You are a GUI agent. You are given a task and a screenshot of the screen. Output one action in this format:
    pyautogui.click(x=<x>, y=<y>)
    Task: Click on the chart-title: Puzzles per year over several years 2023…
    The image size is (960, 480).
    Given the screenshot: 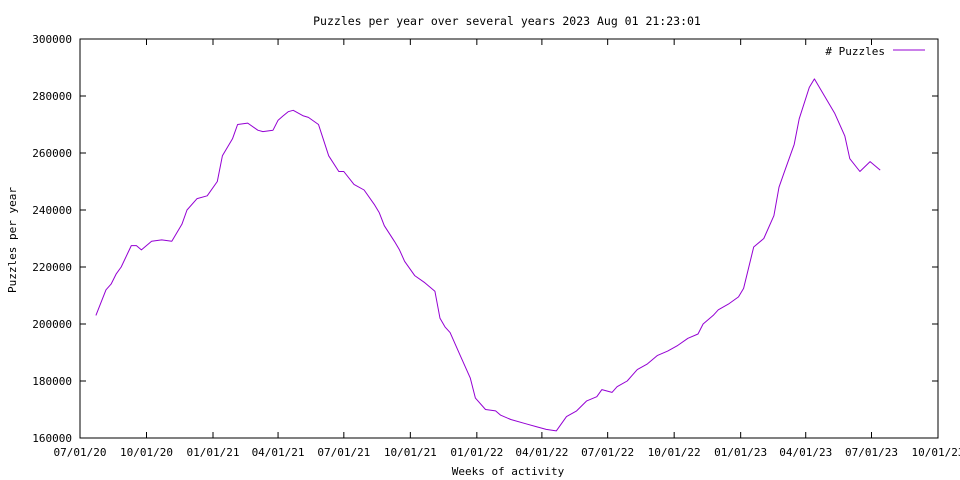 What is the action you would take?
    pyautogui.click(x=507, y=21)
    